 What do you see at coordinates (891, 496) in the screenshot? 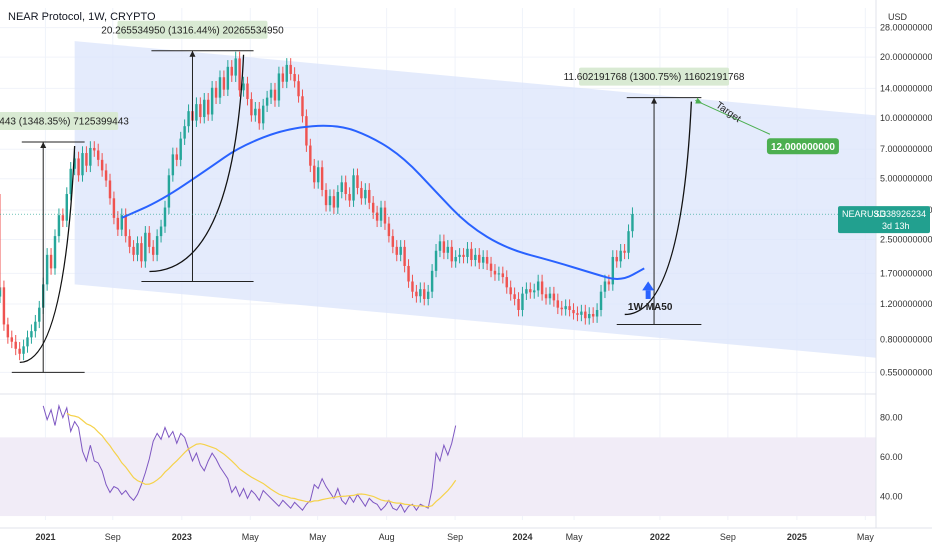
I see `rsi-tick-label: 40.00` at bounding box center [891, 496].